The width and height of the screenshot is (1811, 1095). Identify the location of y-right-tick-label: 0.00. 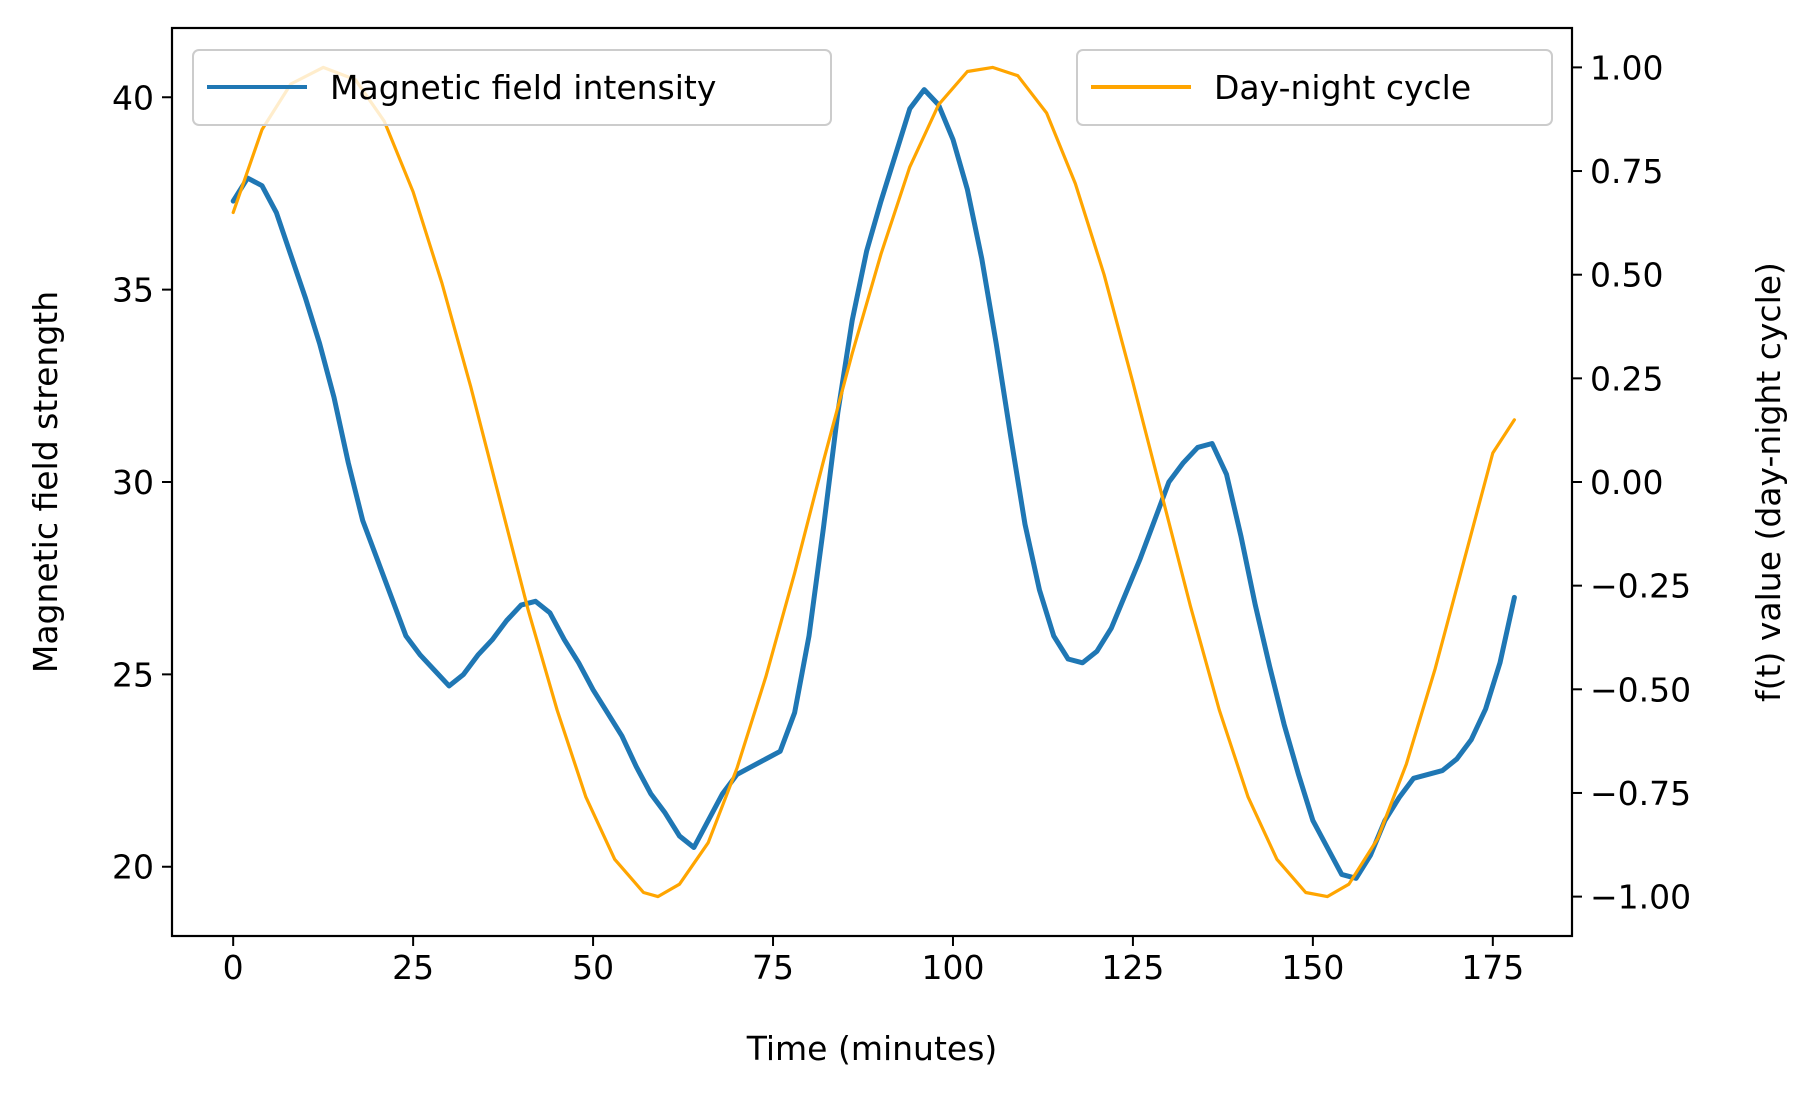
(1626, 482).